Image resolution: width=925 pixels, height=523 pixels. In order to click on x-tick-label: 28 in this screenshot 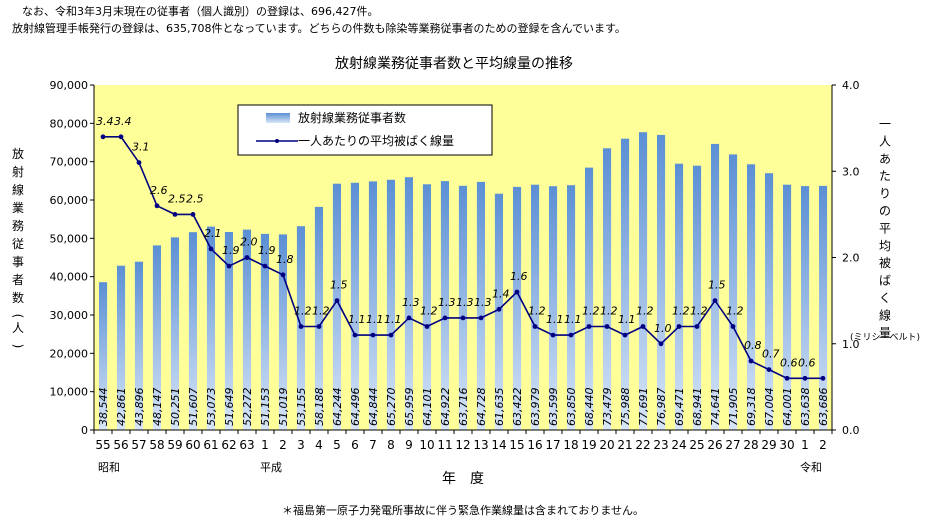, I will do `click(750, 445)`.